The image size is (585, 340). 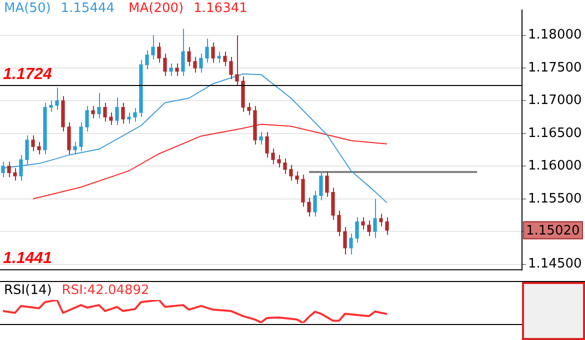 I want to click on annotation: 1.15444, so click(x=87, y=8).